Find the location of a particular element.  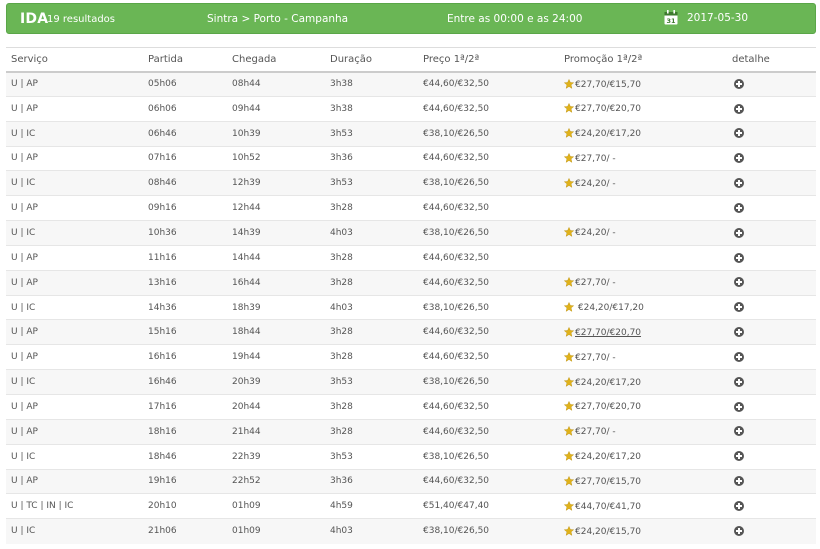

departure-cell: 18h16 is located at coordinates (185, 431).